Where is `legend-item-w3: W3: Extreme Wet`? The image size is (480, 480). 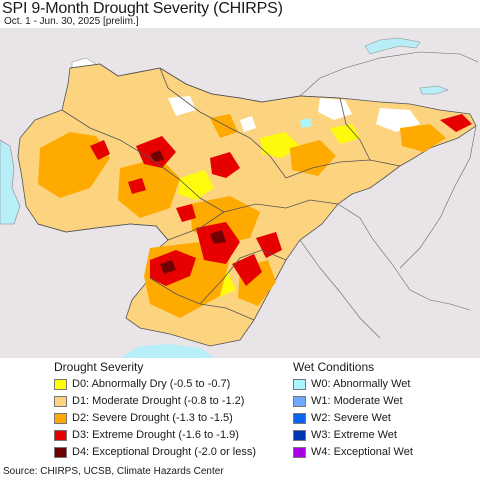 legend-item-w3: W3: Extreme Wet is located at coordinates (345, 435).